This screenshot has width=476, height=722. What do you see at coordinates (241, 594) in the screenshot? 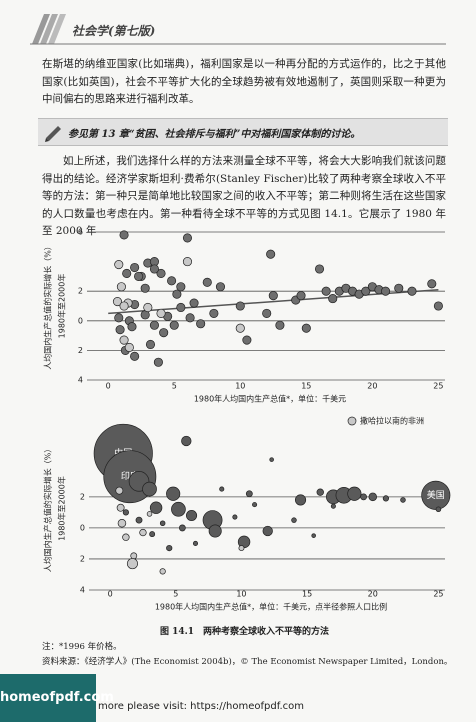
I see `x-tick-label: 10` at bounding box center [241, 594].